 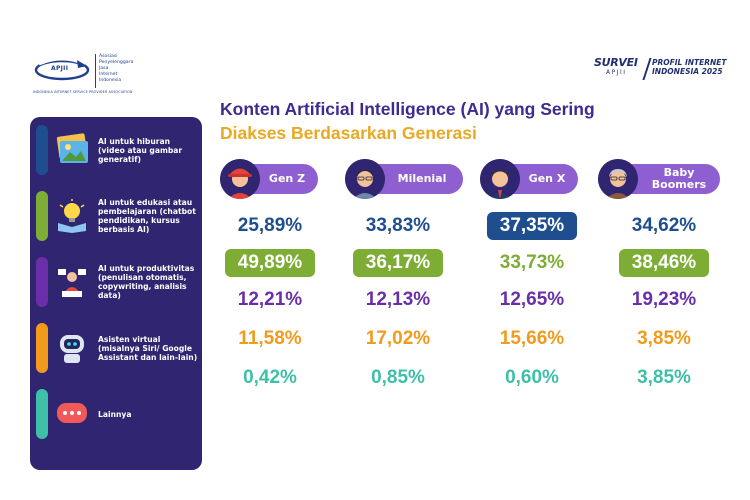 What do you see at coordinates (659, 179) in the screenshot?
I see `generation-header: Baby Boomers` at bounding box center [659, 179].